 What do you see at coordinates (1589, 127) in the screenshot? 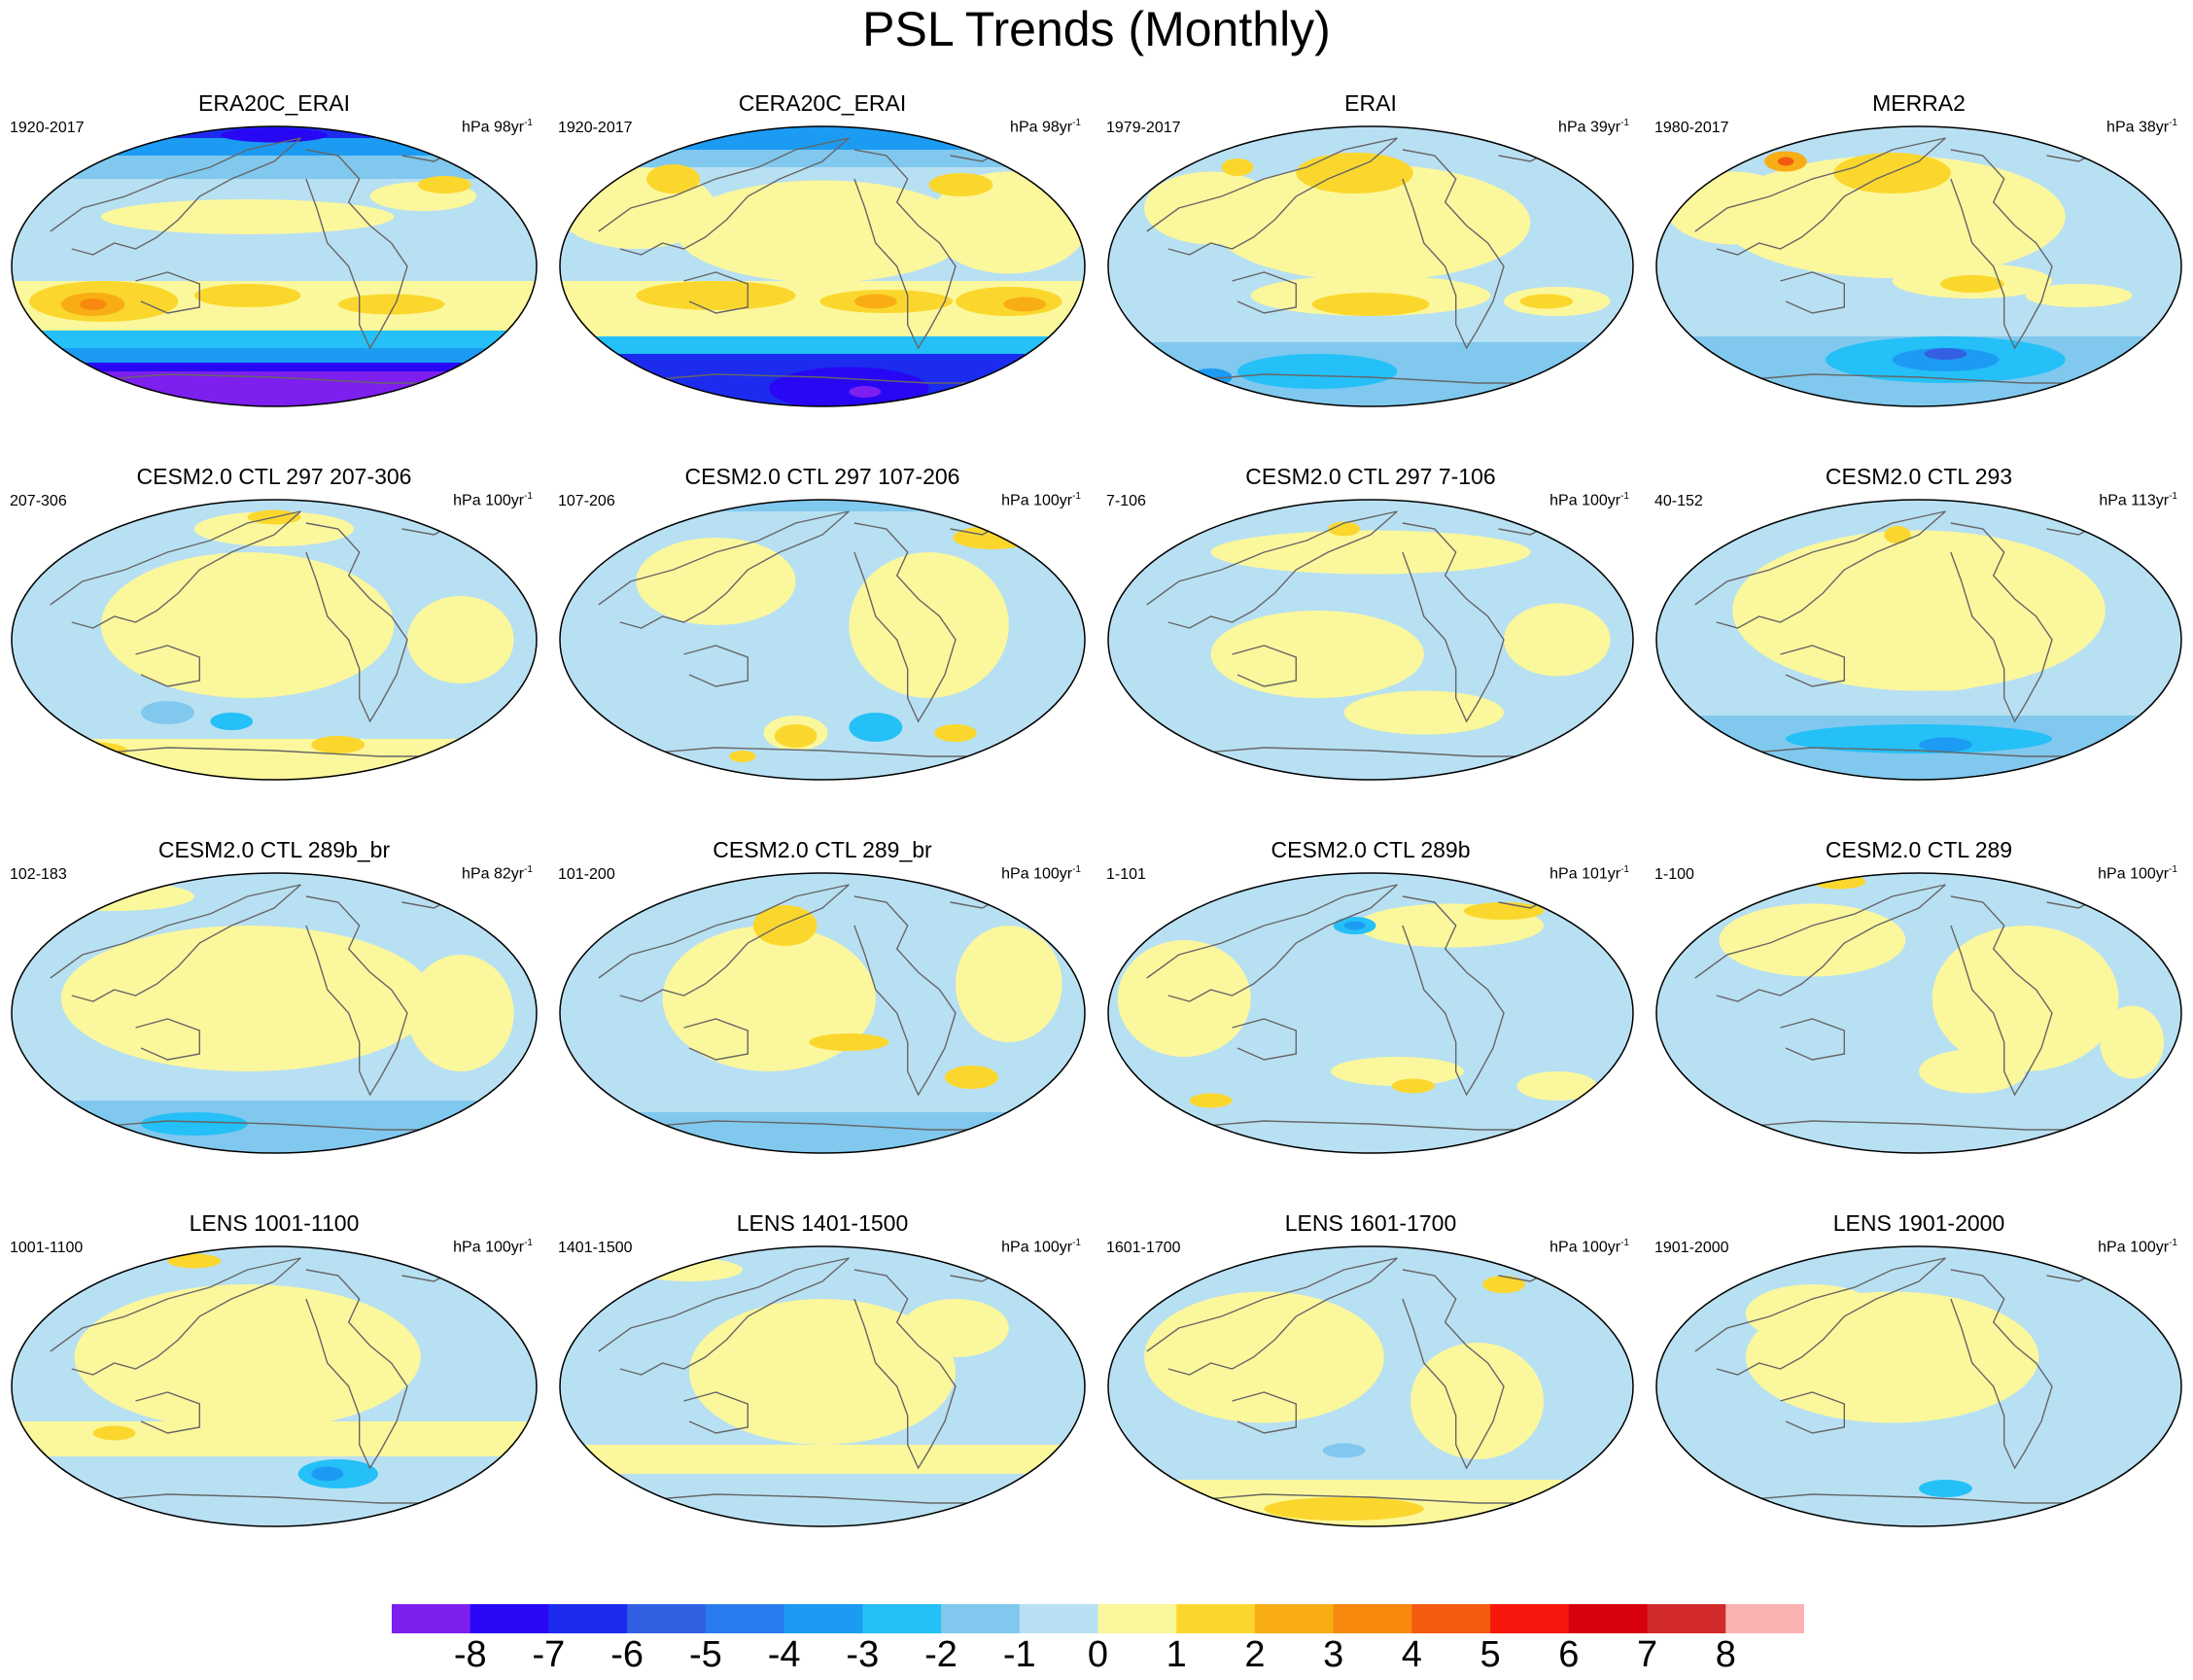
I see `units-base: hPa 39yr` at bounding box center [1589, 127].